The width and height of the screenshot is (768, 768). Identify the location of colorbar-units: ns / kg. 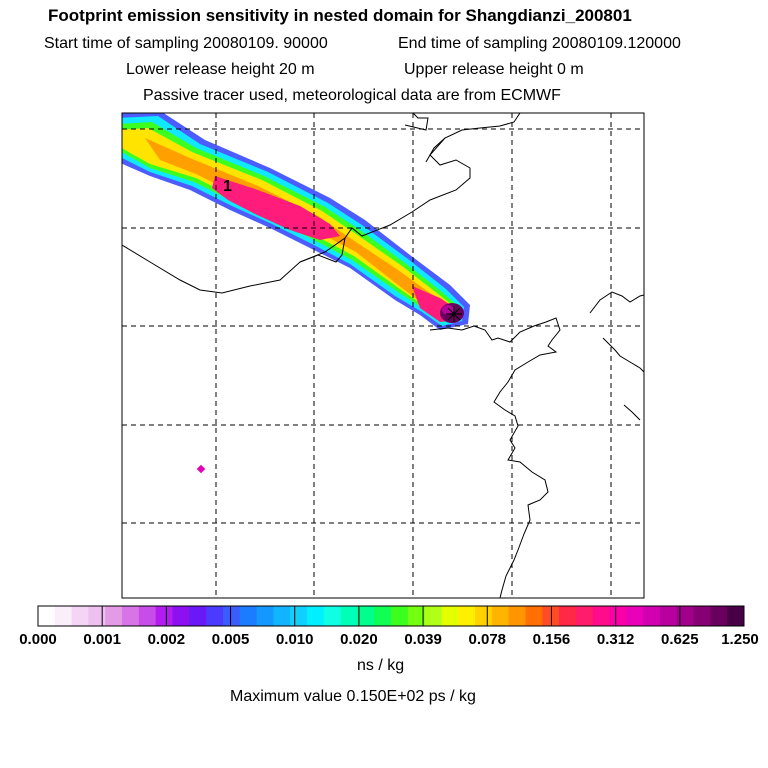
(381, 665).